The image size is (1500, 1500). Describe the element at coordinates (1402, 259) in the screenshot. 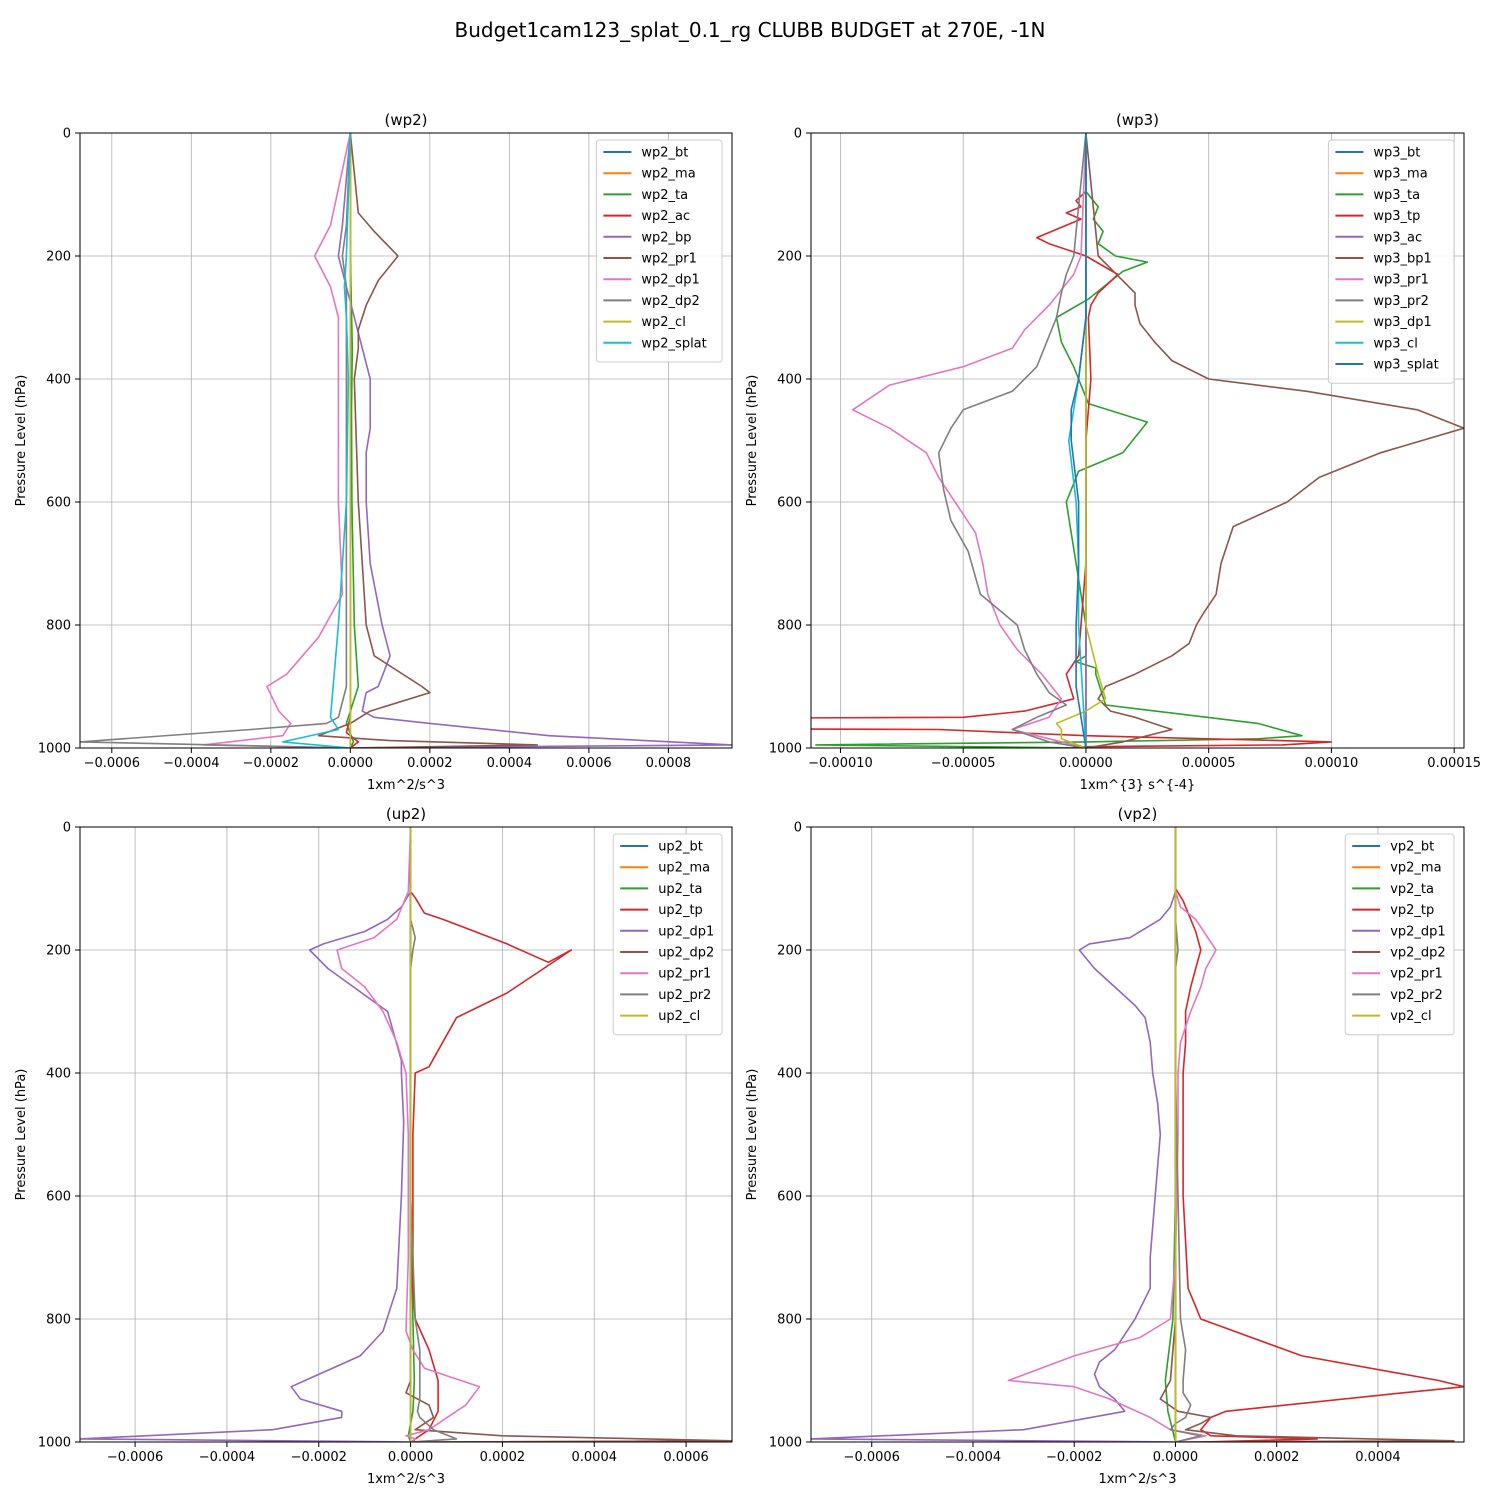

I see `legend-label: wp3_bp1` at that location.